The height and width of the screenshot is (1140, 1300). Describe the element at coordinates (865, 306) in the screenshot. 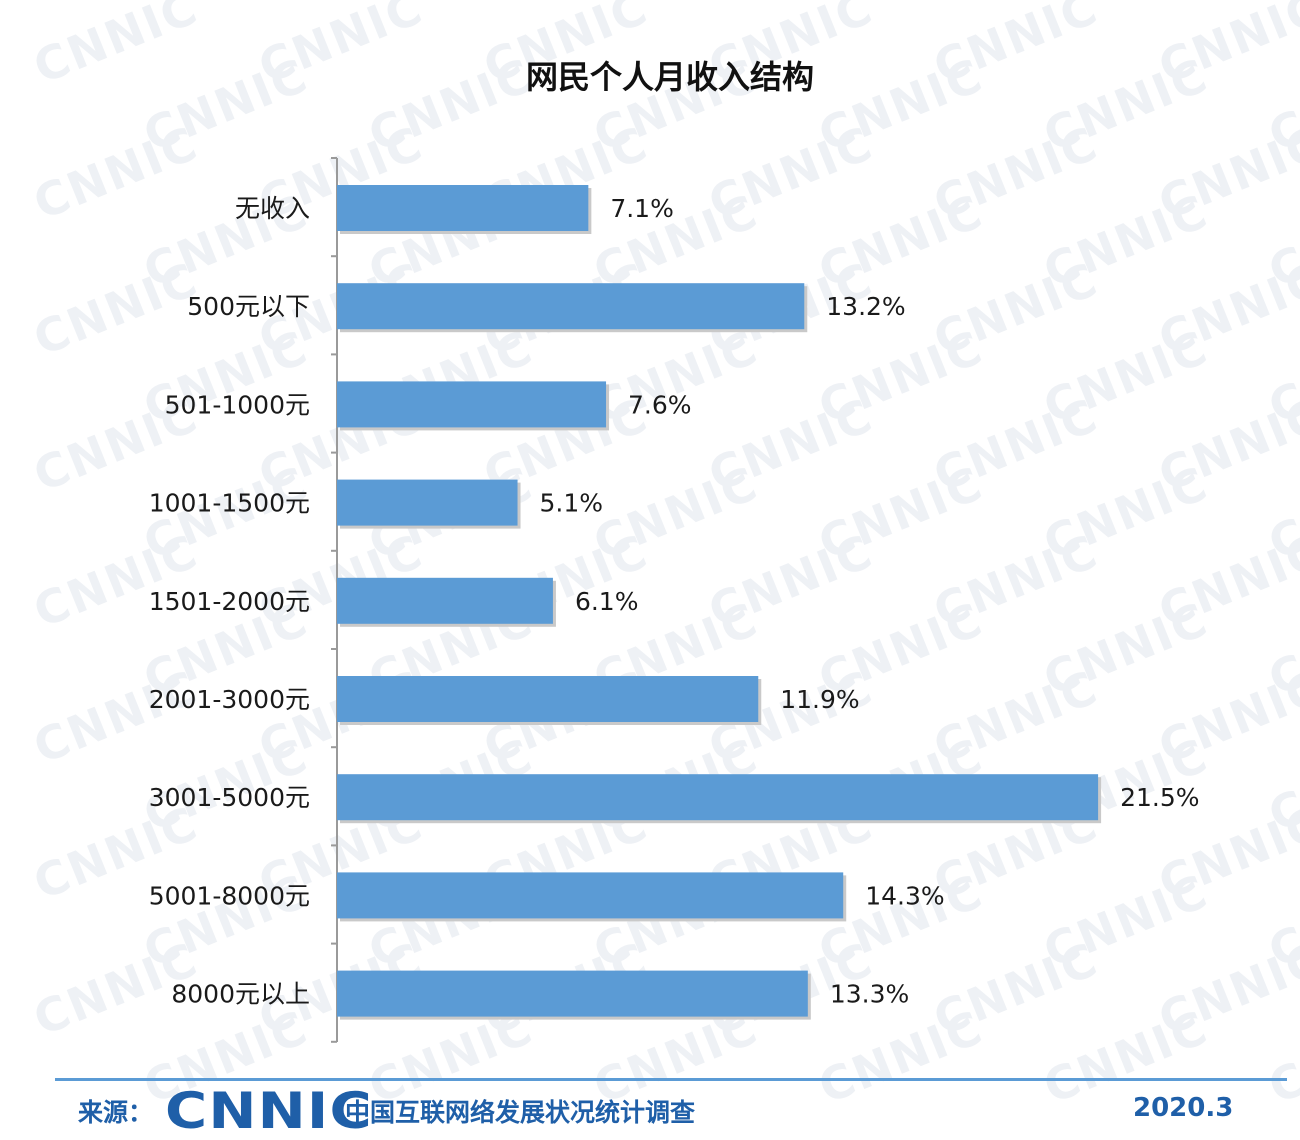

I see `value-label: 13.2%` at that location.